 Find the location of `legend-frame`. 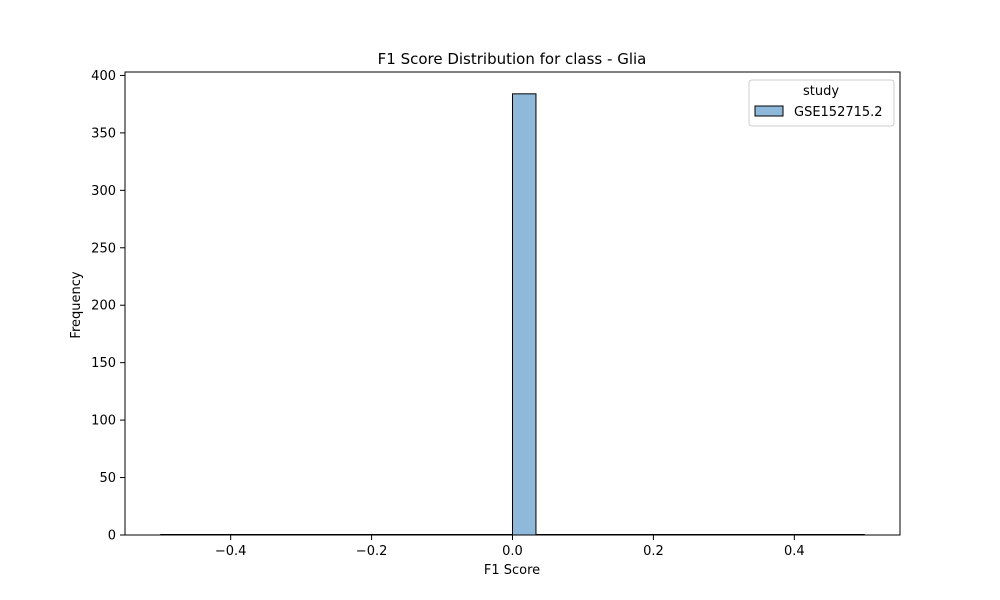

legend-frame is located at coordinates (821, 103).